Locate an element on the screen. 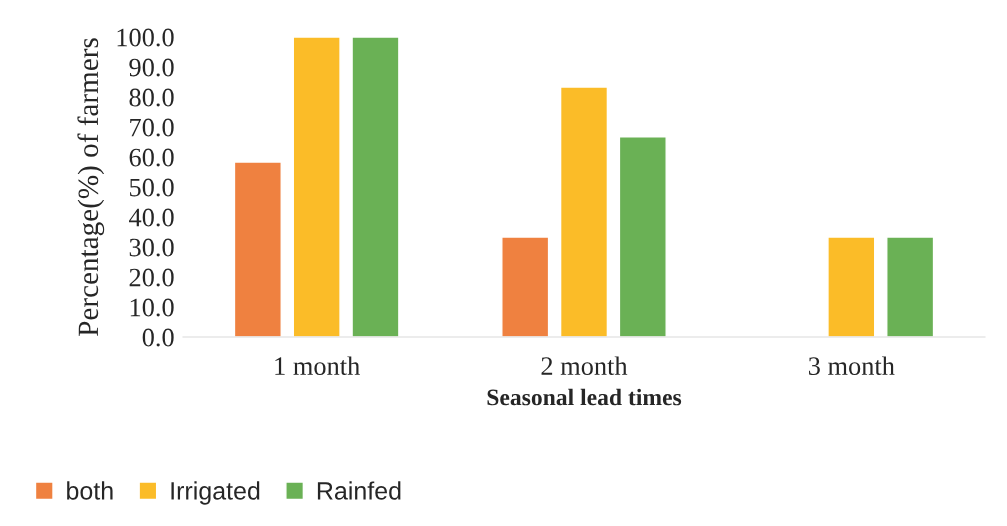 The image size is (1007, 526). y-tick-label: 10.0 is located at coordinates (152, 307).